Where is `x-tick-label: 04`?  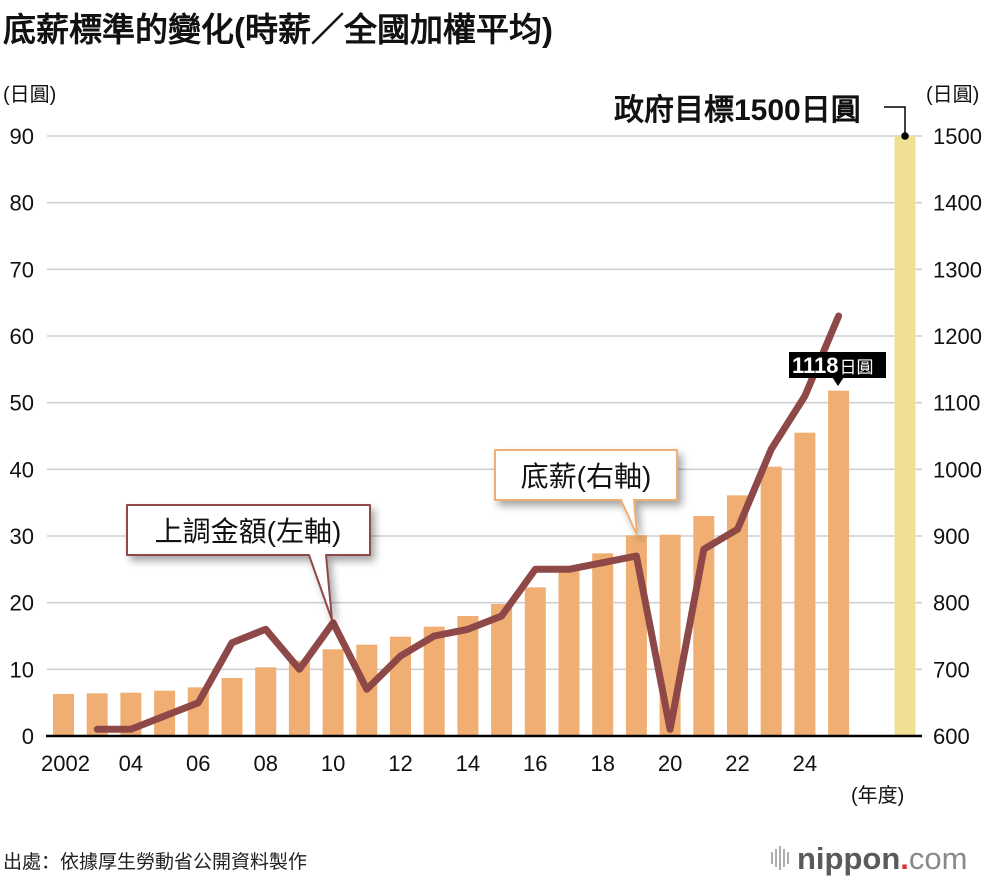 x-tick-label: 04 is located at coordinates (131, 763).